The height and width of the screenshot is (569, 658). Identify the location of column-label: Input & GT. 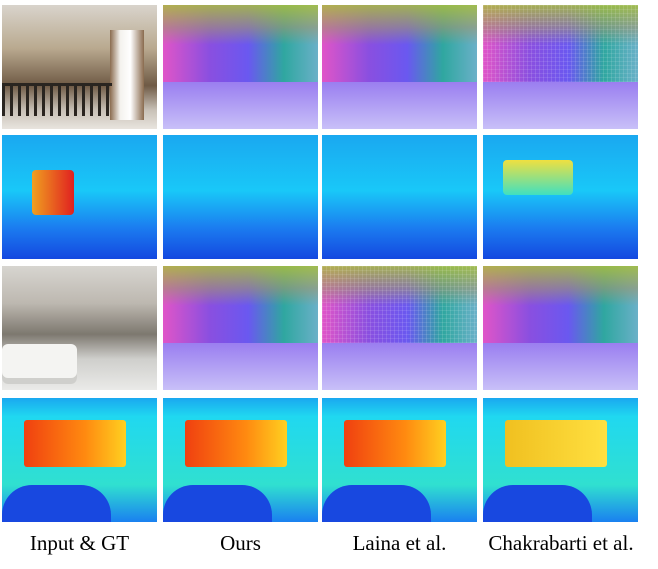
(79, 543).